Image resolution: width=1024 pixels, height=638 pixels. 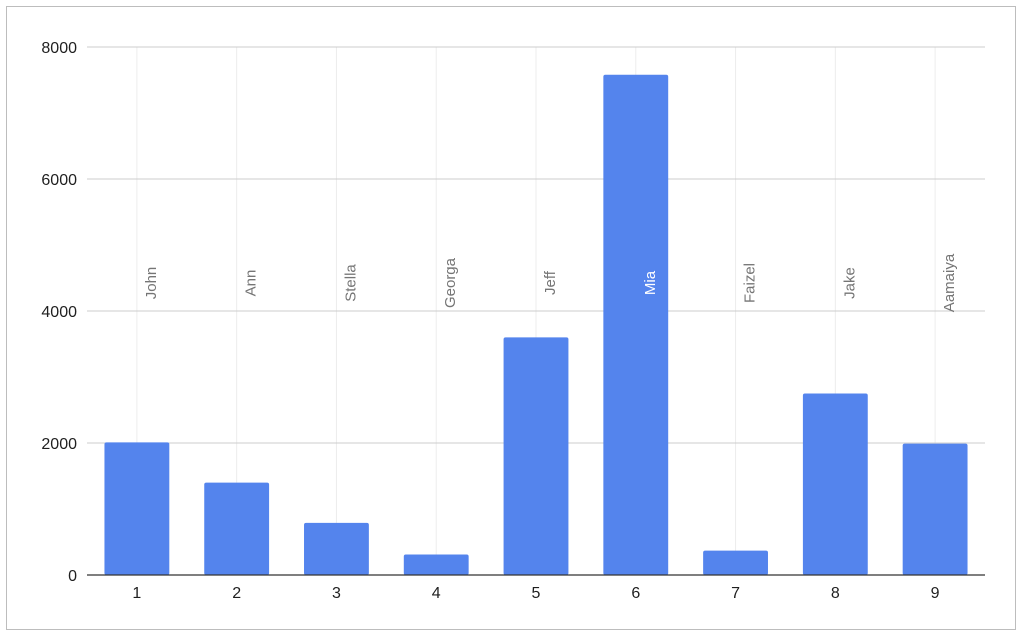 What do you see at coordinates (59, 312) in the screenshot?
I see `y-tick-label: 4000` at bounding box center [59, 312].